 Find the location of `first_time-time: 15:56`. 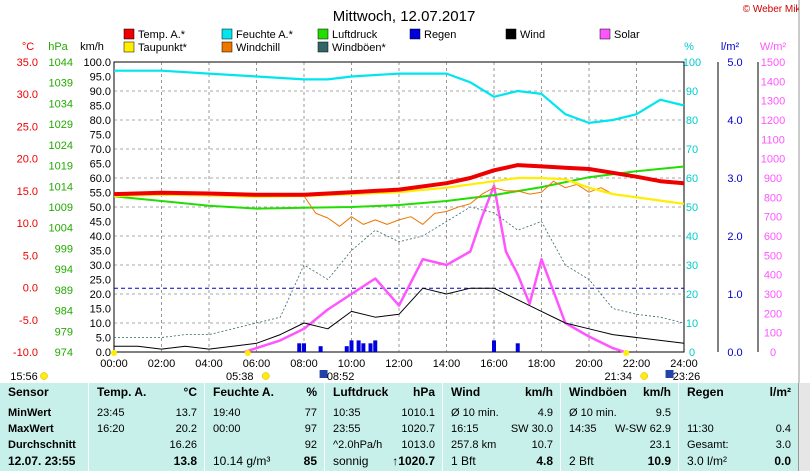

first_time-time: 15:56 is located at coordinates (24, 377).